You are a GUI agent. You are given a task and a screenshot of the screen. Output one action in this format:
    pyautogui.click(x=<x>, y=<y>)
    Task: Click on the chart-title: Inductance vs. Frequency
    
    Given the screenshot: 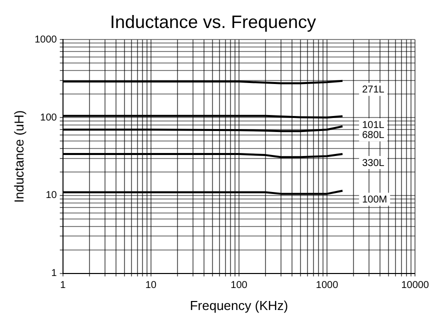 What is the action you would take?
    pyautogui.click(x=213, y=22)
    